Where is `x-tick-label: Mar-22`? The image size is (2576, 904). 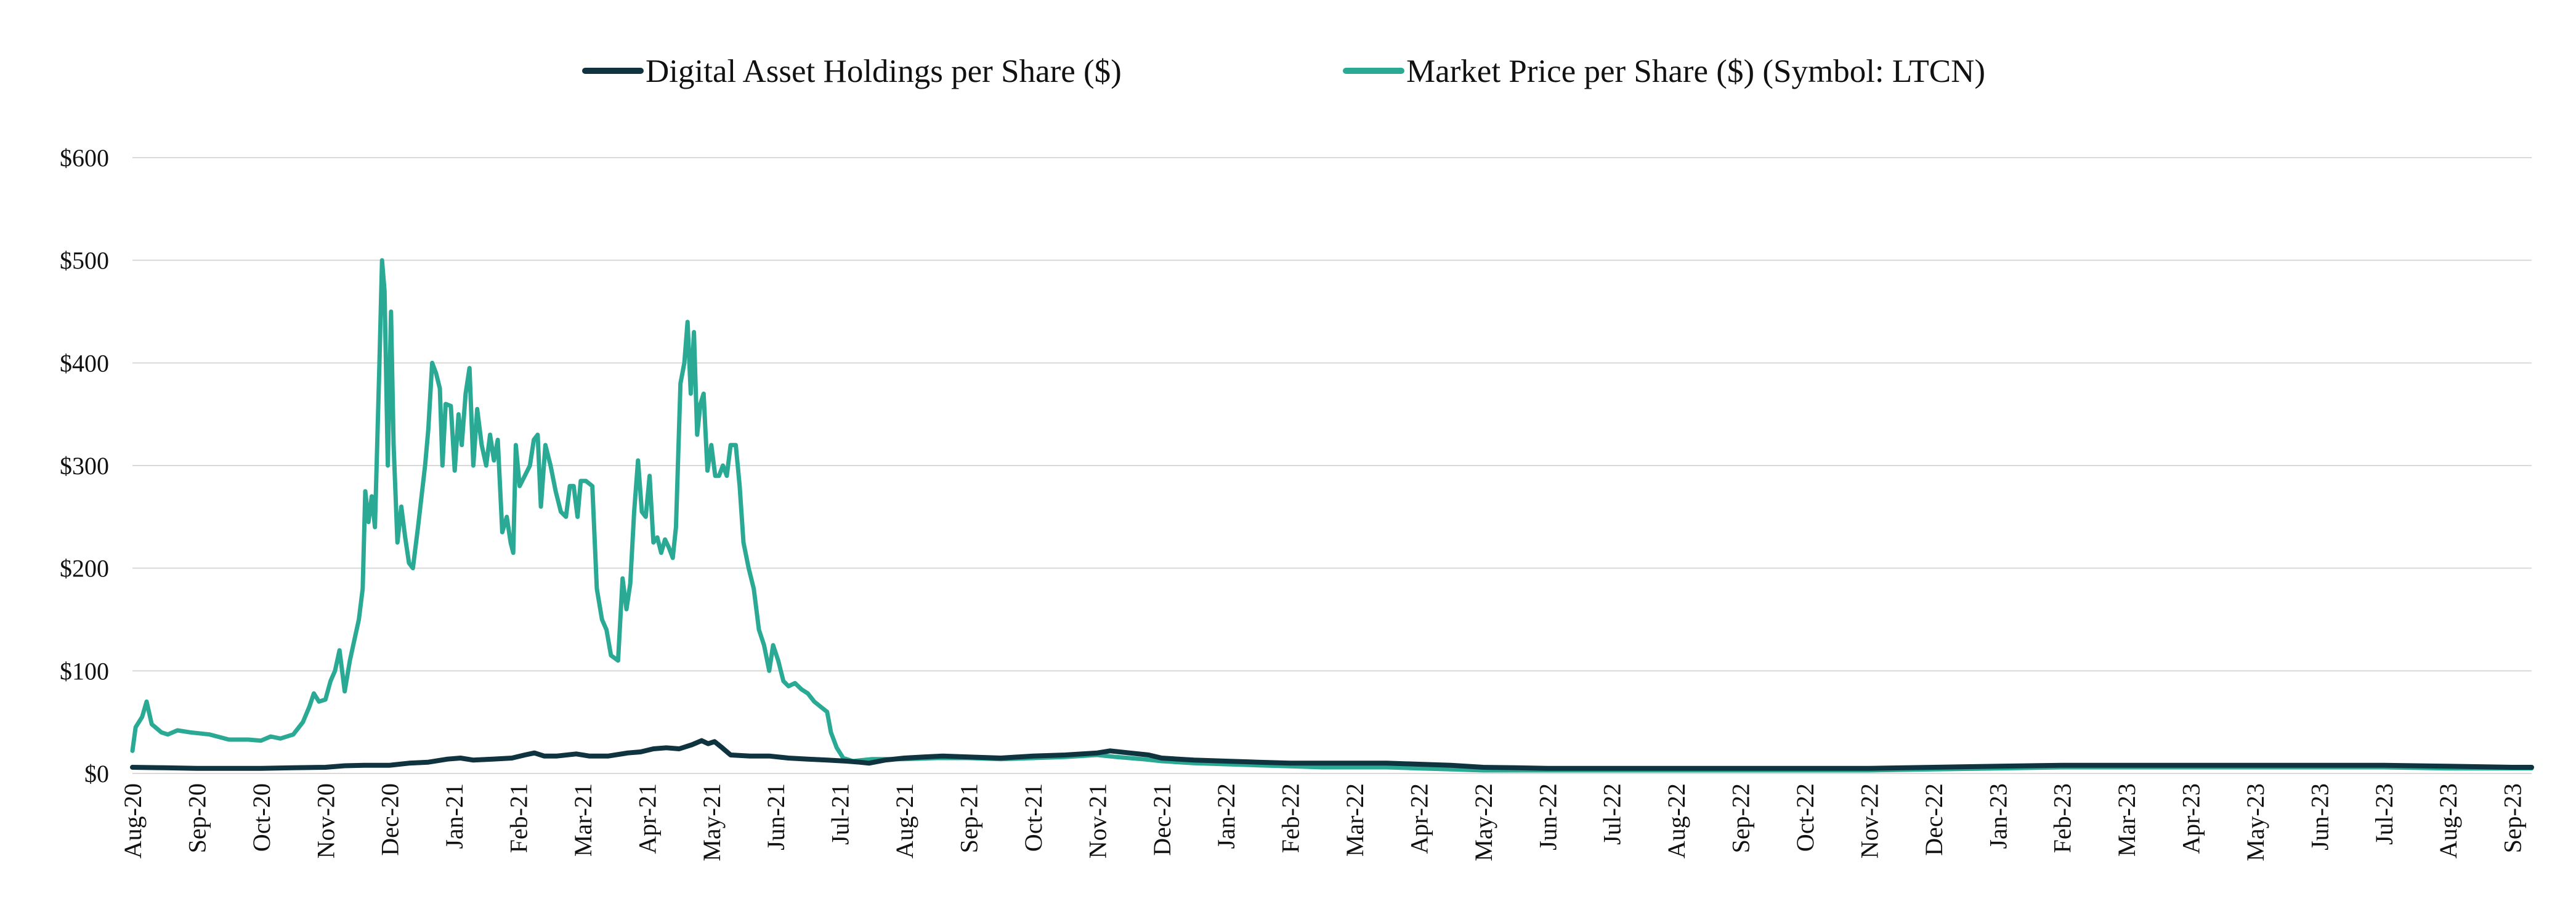
x-tick-label: Mar-22 is located at coordinates (1355, 820).